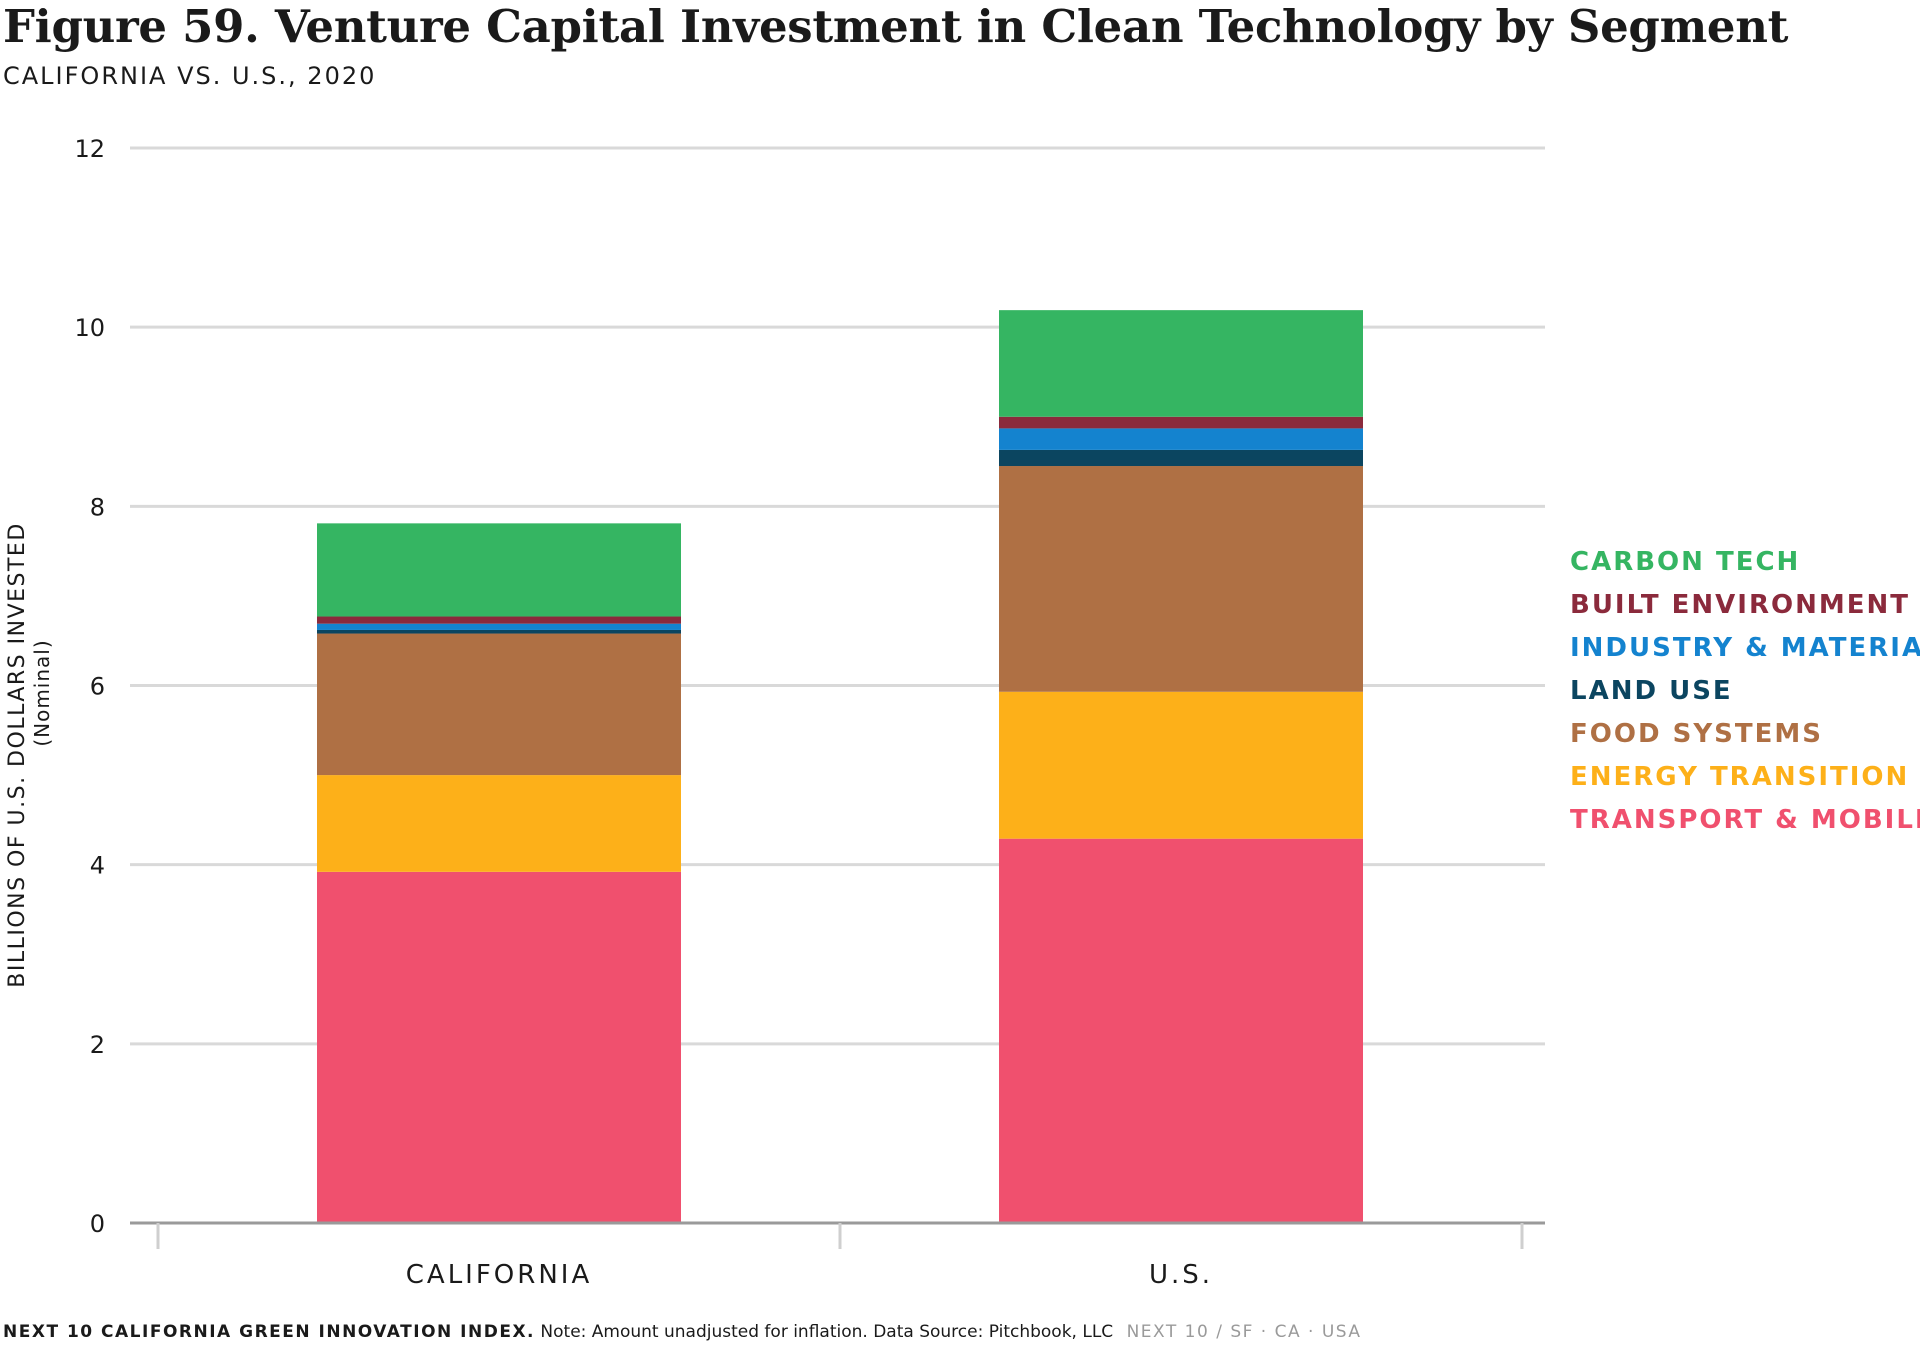 The width and height of the screenshot is (1920, 1352). What do you see at coordinates (1745, 648) in the screenshot?
I see `legend-item: INDUSTRY & MATERIALS` at bounding box center [1745, 648].